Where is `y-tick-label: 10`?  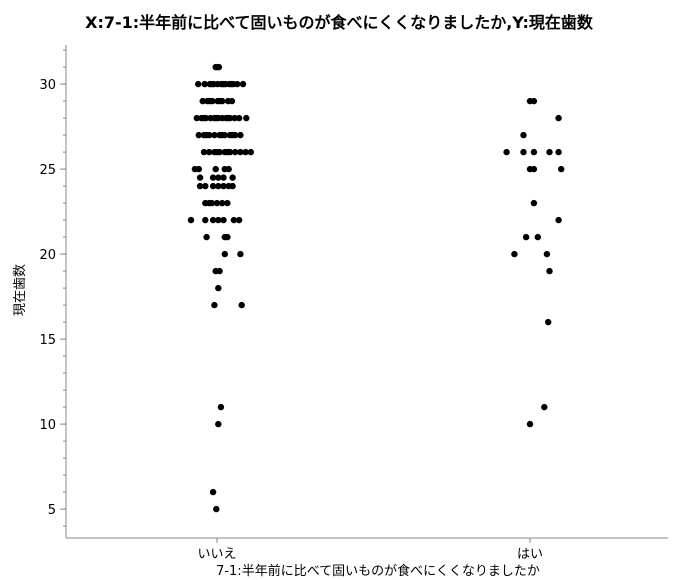
y-tick-label: 10 is located at coordinates (47, 425).